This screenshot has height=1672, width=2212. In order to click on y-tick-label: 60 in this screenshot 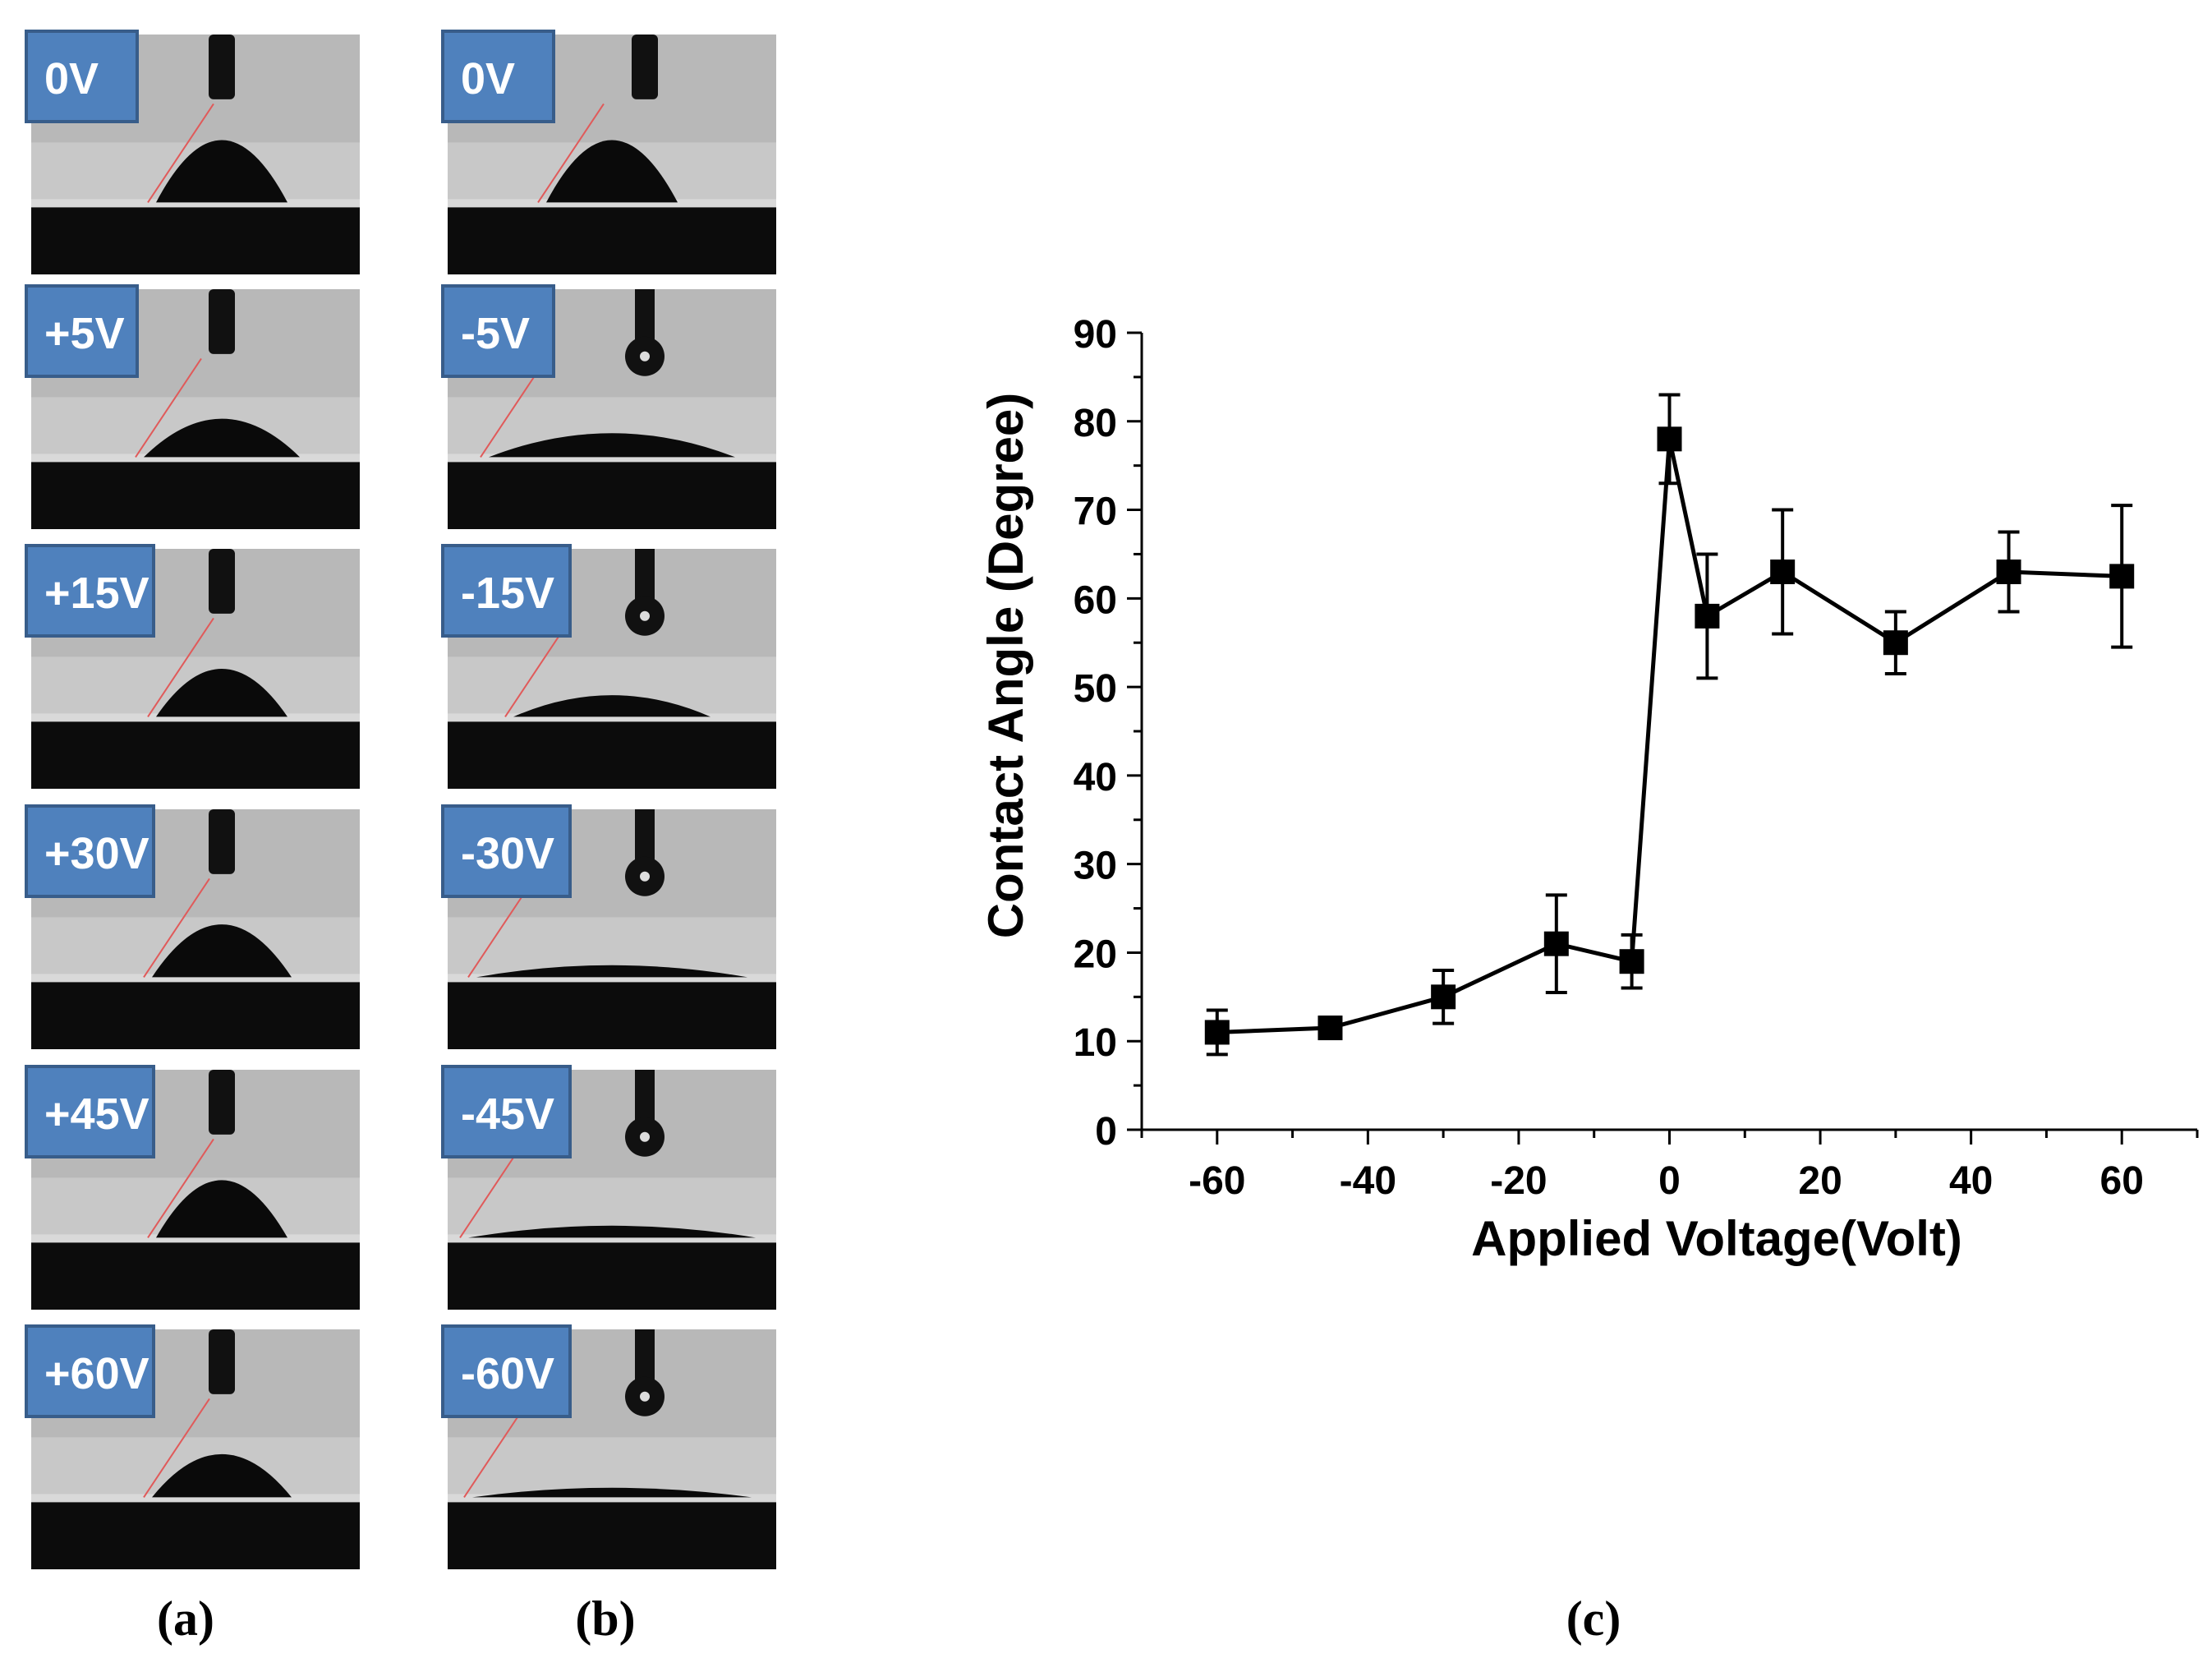, I will do `click(1095, 600)`.